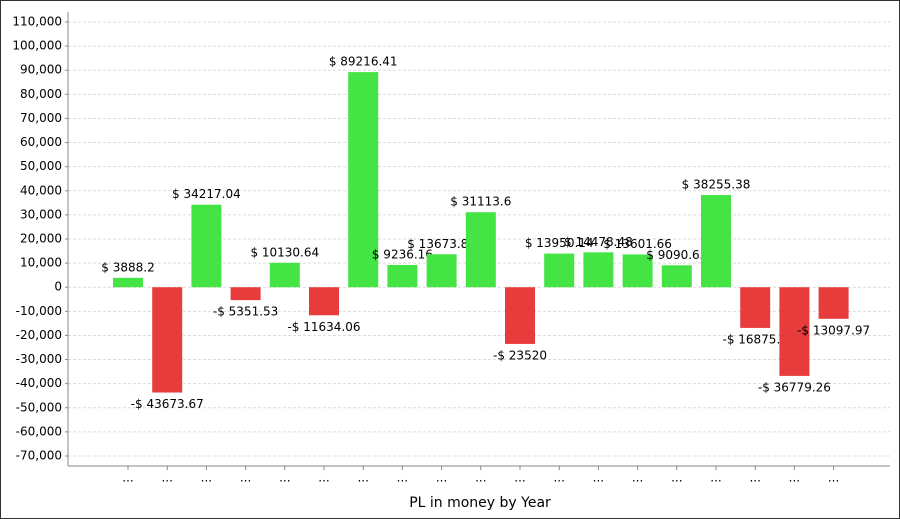  What do you see at coordinates (441, 244) in the screenshot?
I see `data-label: $ 13673.89` at bounding box center [441, 244].